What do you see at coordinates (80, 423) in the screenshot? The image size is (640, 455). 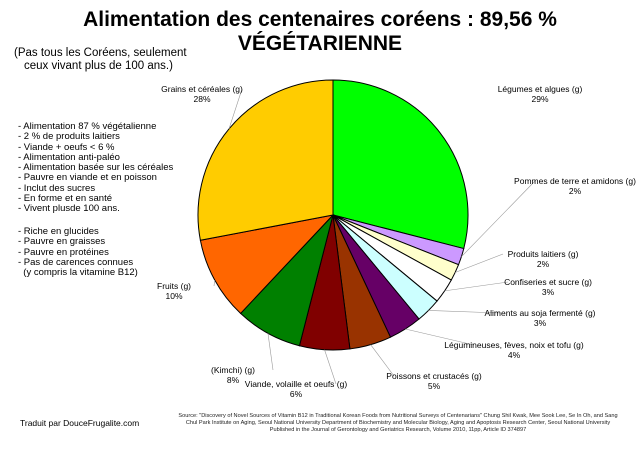 I see `translation-credit: Traduit par DouceFrugalite.com` at bounding box center [80, 423].